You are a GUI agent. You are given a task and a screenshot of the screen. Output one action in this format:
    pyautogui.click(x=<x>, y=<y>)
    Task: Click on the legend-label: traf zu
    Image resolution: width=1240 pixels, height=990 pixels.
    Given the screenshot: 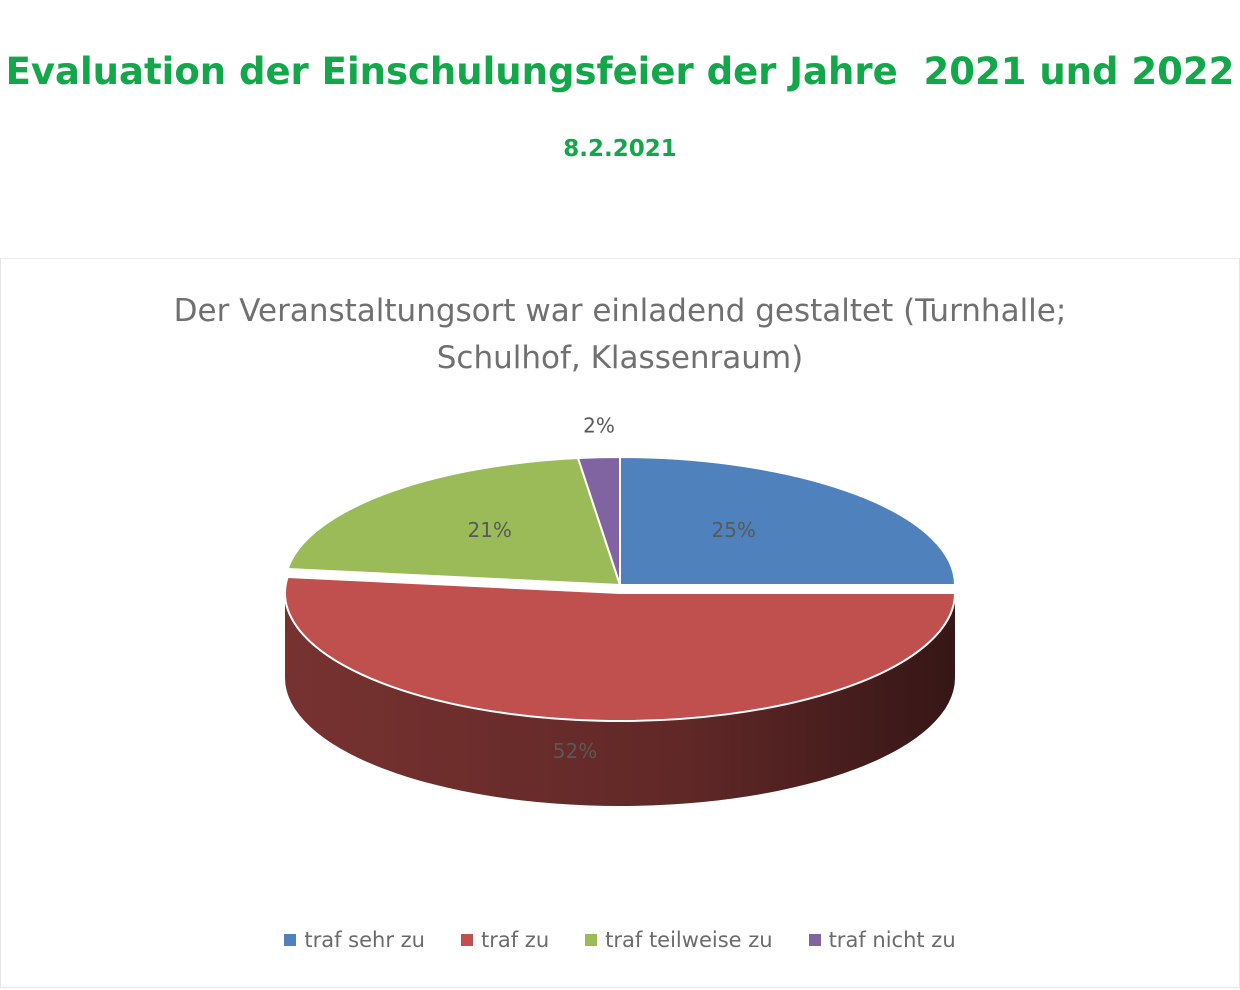 What is the action you would take?
    pyautogui.click(x=515, y=940)
    